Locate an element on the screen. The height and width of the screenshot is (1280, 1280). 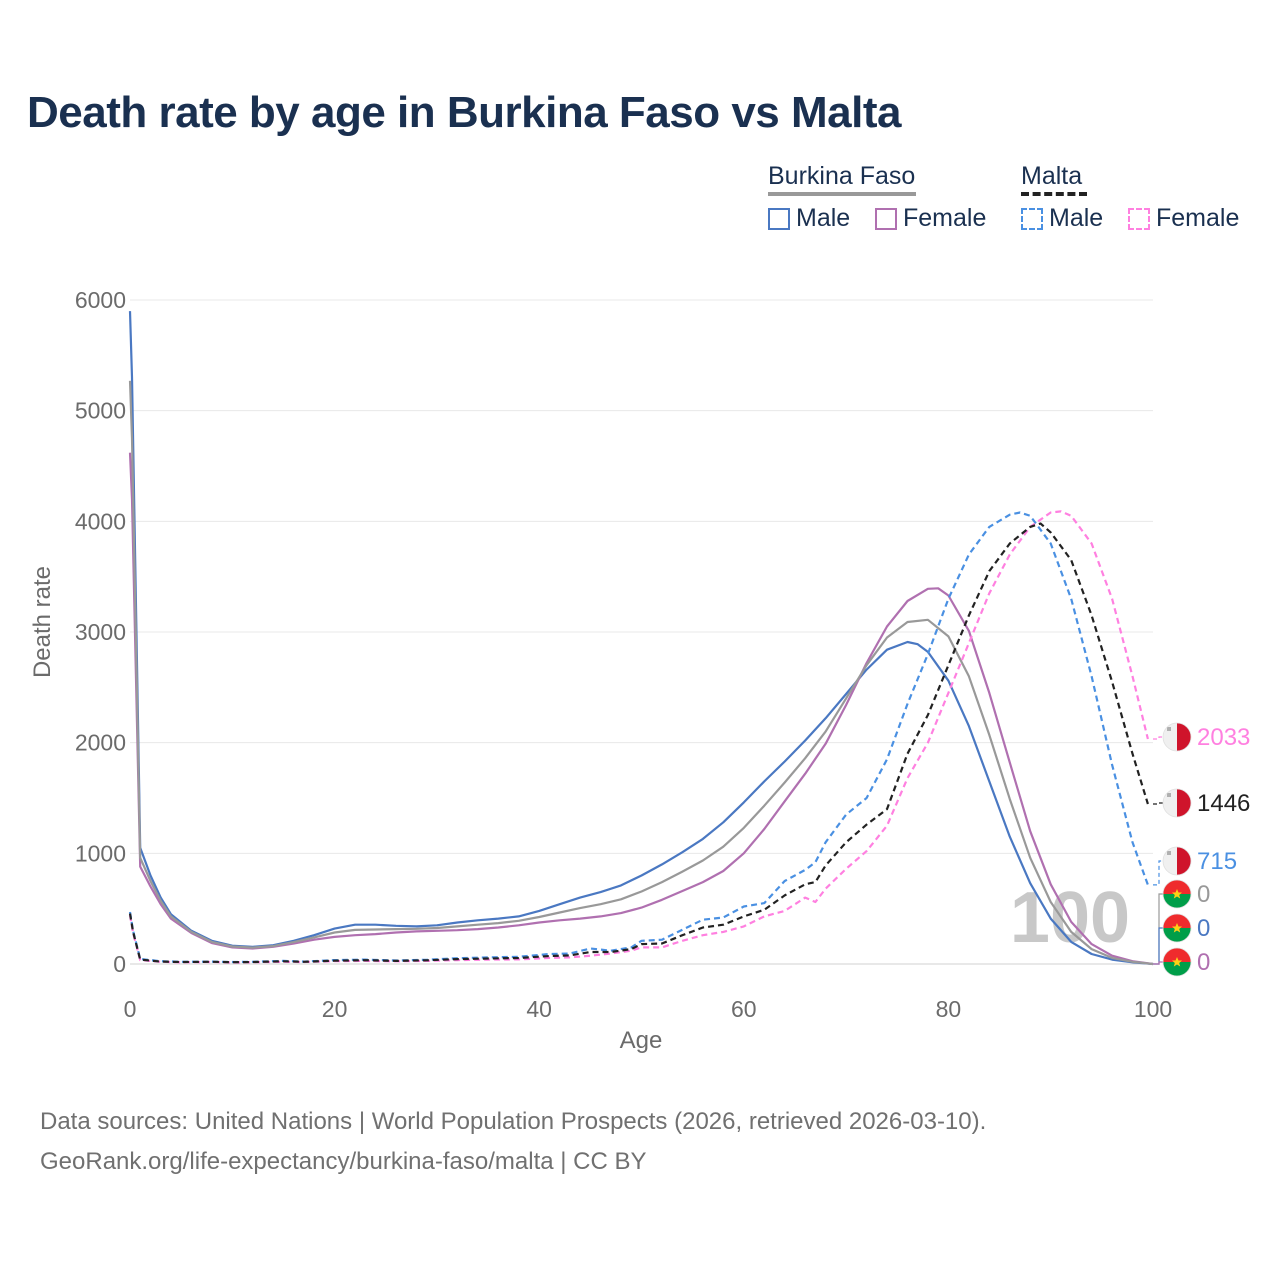
legend-label-mt-female: Female is located at coordinates (1198, 218).